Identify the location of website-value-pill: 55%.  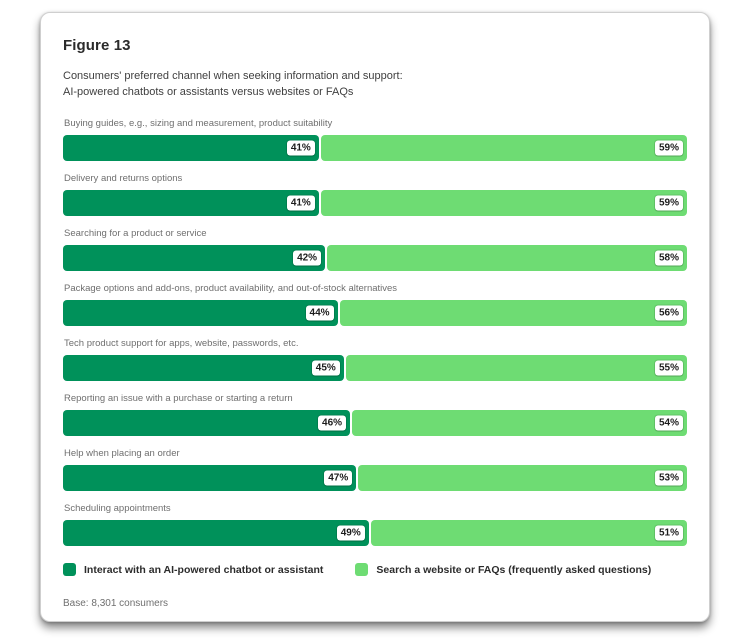
(668, 368).